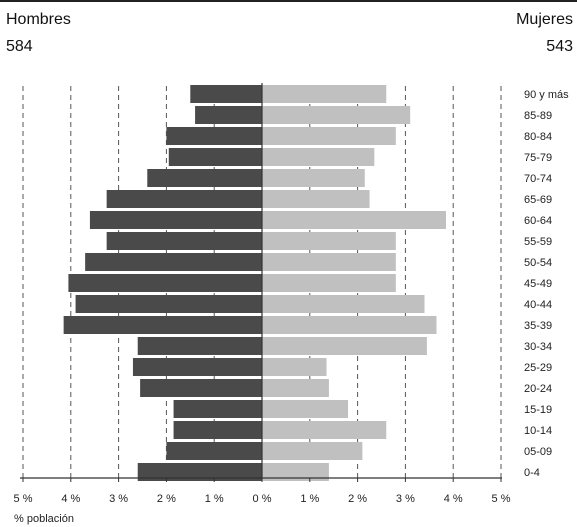 The image size is (577, 527). What do you see at coordinates (538, 368) in the screenshot?
I see `age-group-label: 25-29` at bounding box center [538, 368].